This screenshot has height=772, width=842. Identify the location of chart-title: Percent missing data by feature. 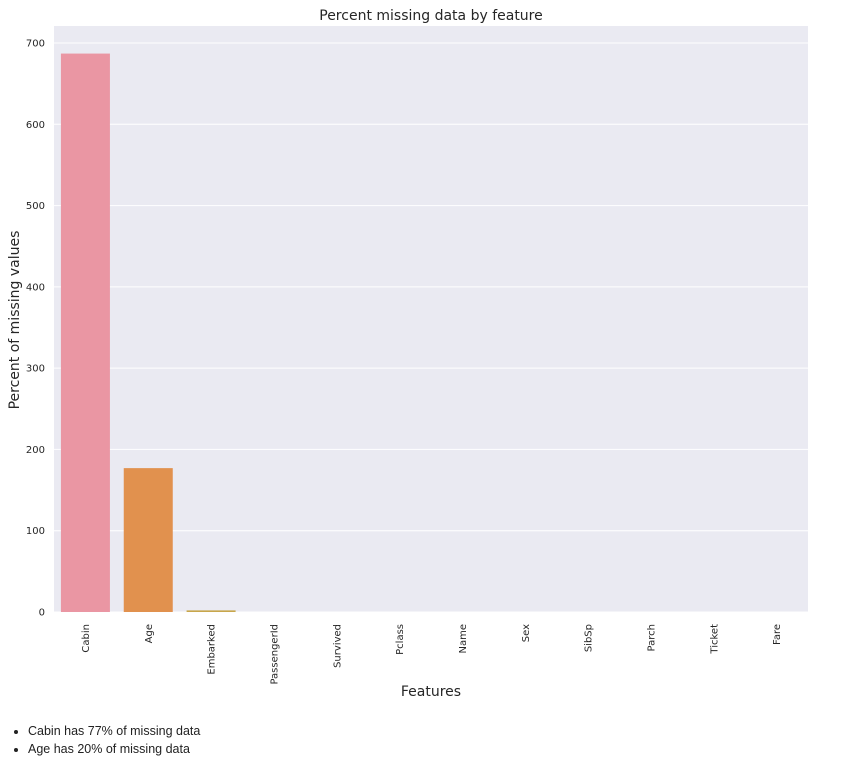
(431, 16).